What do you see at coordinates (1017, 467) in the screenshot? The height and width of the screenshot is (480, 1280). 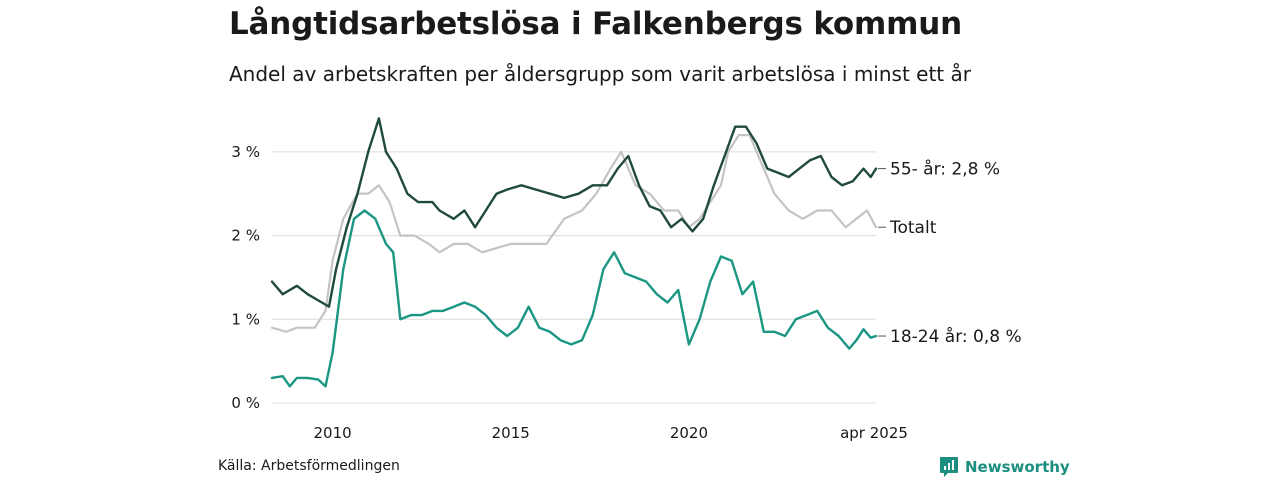 I see `newsworthy-logo-text: Newsworthy` at bounding box center [1017, 467].